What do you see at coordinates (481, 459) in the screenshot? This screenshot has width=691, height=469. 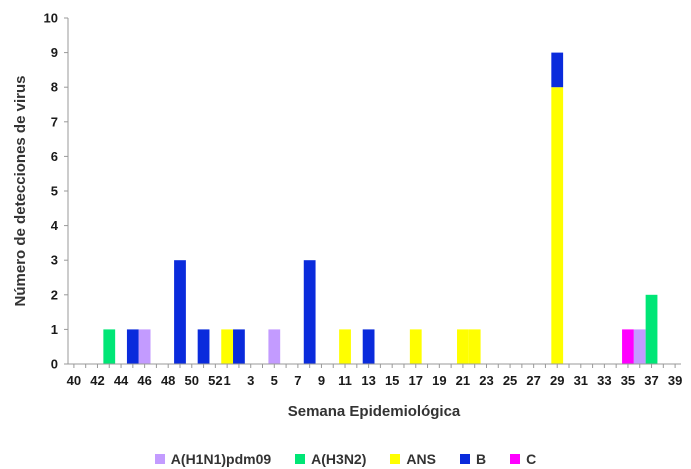 I see `legend-label: B` at bounding box center [481, 459].